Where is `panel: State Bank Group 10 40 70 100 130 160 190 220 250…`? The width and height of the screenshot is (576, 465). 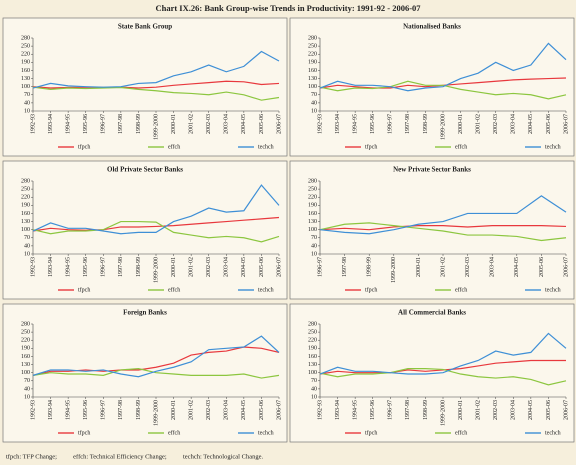
panel: State Bank Group 10 40 70 100 130 160 190 220 250… is located at coordinates (145, 87).